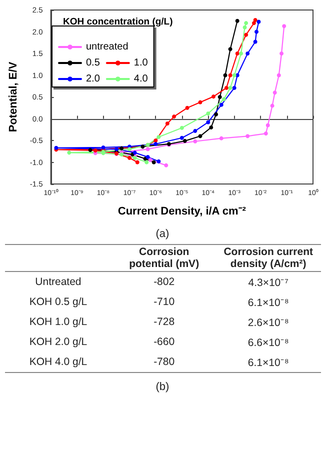 Image resolution: width=325 pixels, height=452 pixels. What do you see at coordinates (58, 282) in the screenshot?
I see `category-label: Untreated` at bounding box center [58, 282].